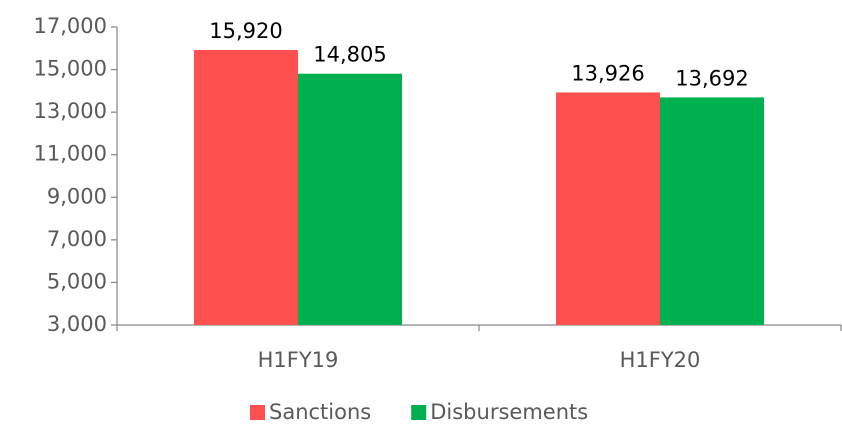 The image size is (842, 426). What do you see at coordinates (70, 154) in the screenshot?
I see `y-tick-label: 11,000` at bounding box center [70, 154].